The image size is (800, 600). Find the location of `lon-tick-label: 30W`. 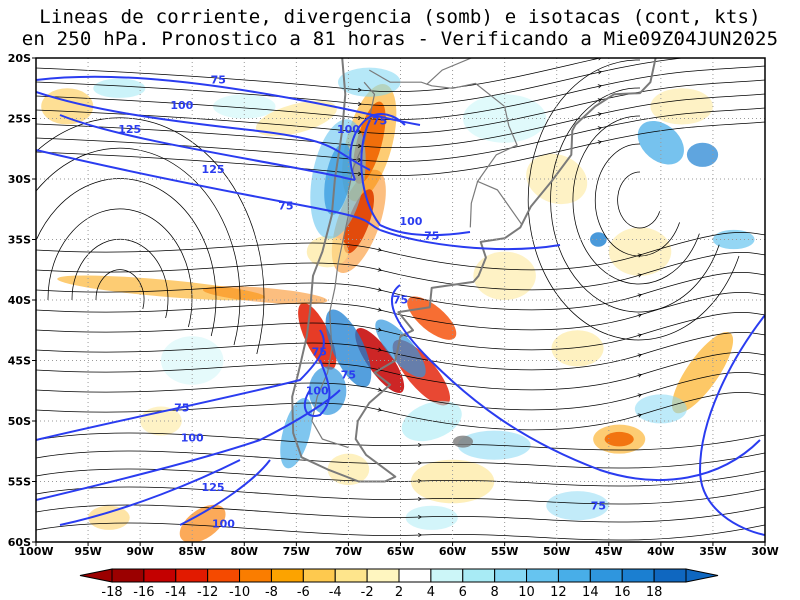

lon-tick-label: 30W is located at coordinates (764, 551).